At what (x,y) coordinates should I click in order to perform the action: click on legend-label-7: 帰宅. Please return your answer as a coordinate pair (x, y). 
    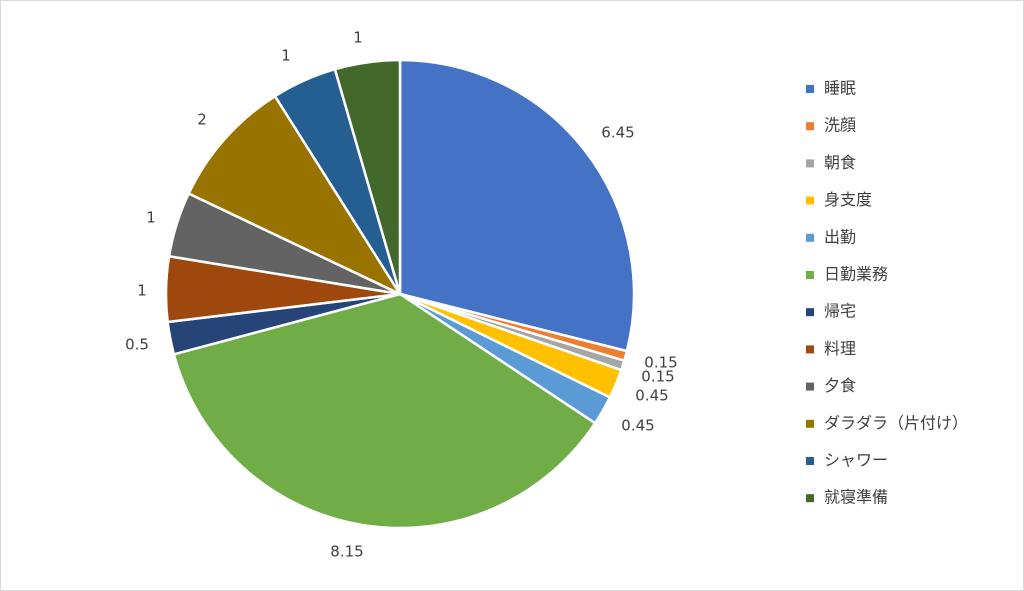
    Looking at the image, I should click on (840, 311).